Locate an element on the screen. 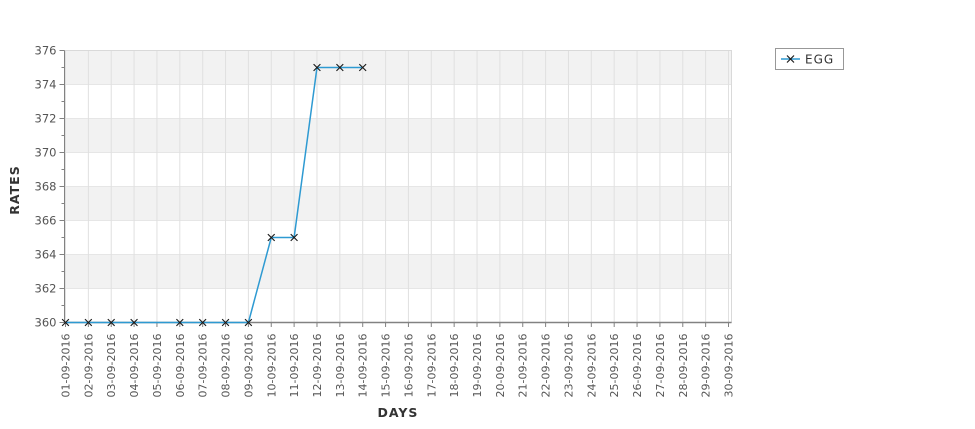  x-tick-label: 20-09-2016 is located at coordinates (500, 366).